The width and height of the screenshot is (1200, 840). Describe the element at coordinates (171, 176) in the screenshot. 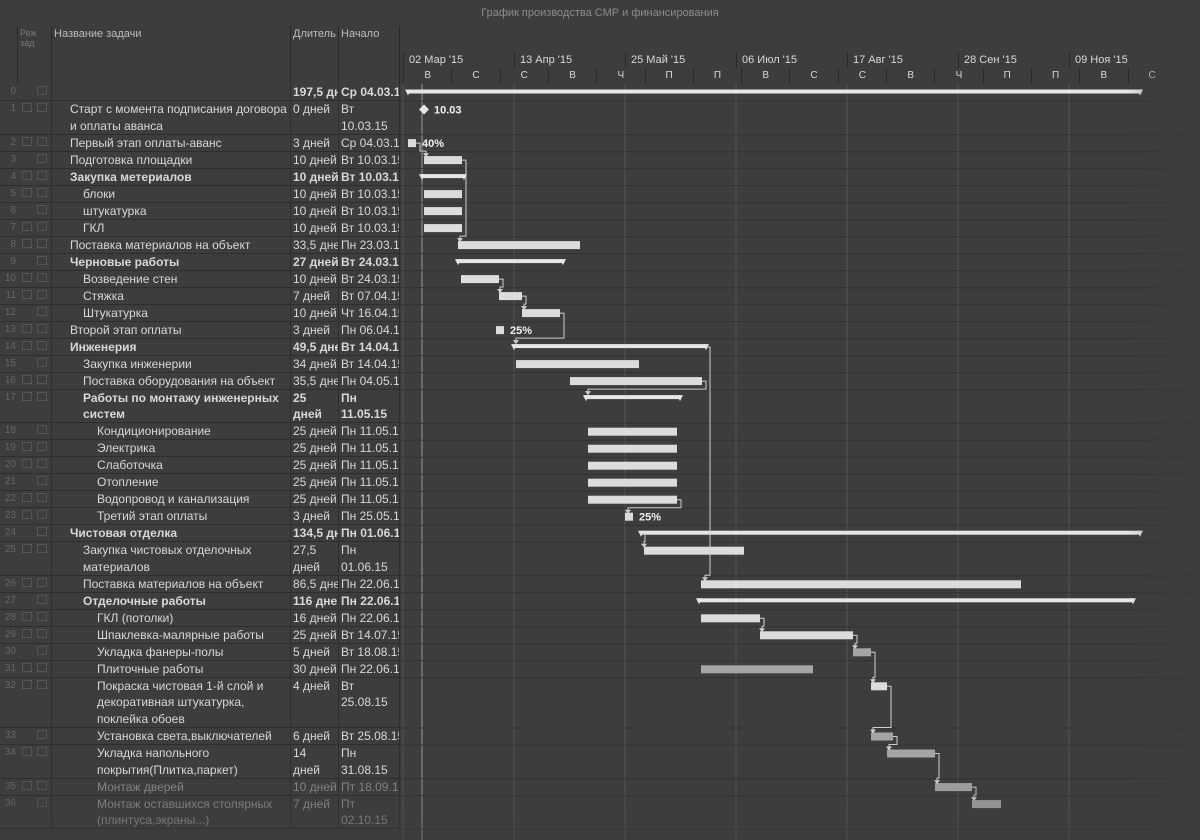

I see `task-name: Закупка метериалов` at that location.